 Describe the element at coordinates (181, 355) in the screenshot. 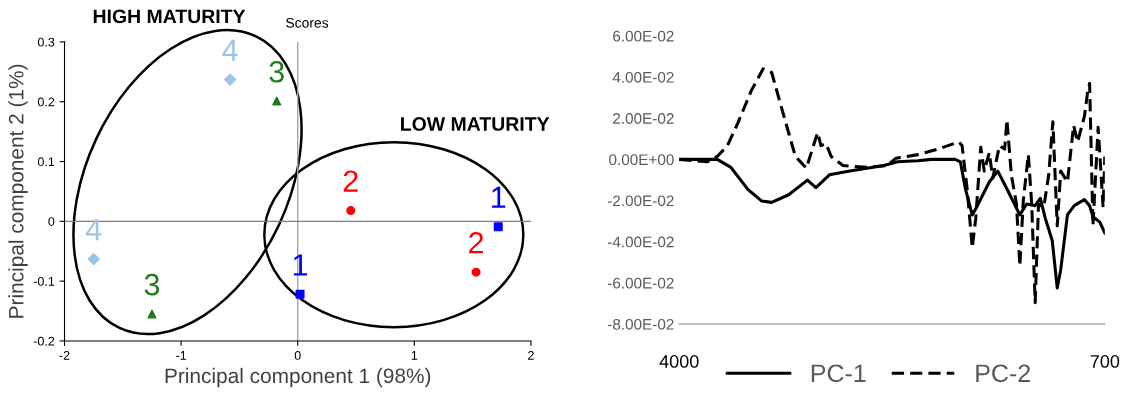

I see `x-tick-label: -1` at that location.